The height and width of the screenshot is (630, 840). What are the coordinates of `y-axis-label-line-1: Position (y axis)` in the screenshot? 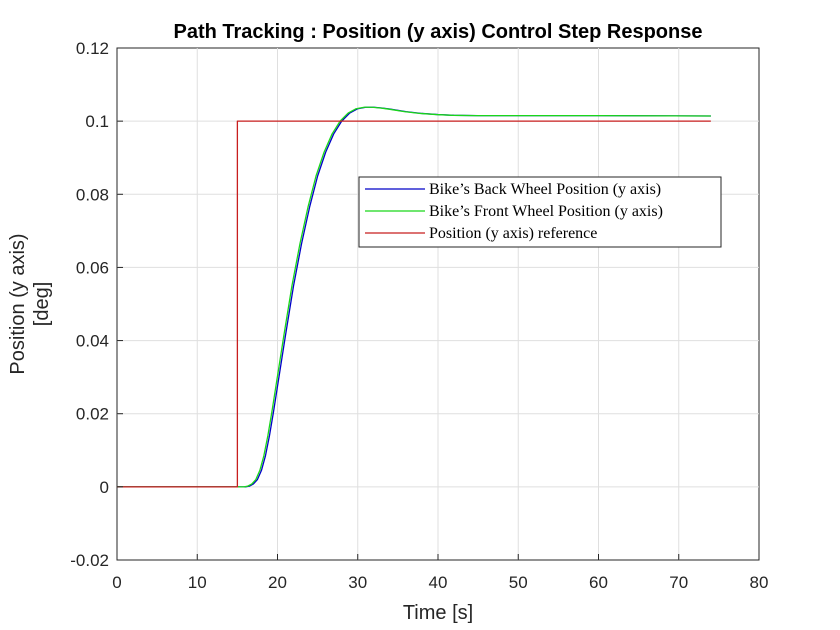 It's located at (18, 303).